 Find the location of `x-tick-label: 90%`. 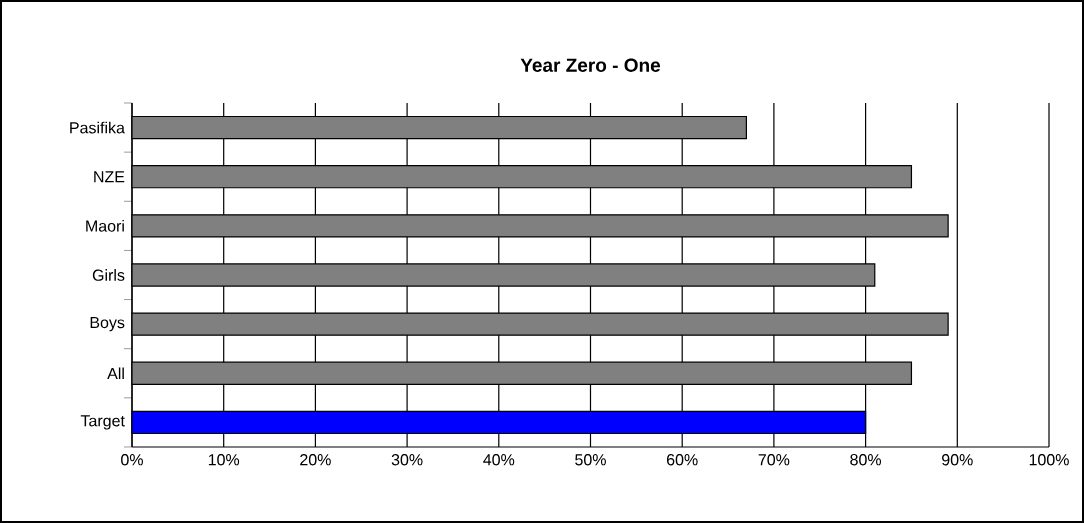

x-tick-label: 90% is located at coordinates (957, 460).